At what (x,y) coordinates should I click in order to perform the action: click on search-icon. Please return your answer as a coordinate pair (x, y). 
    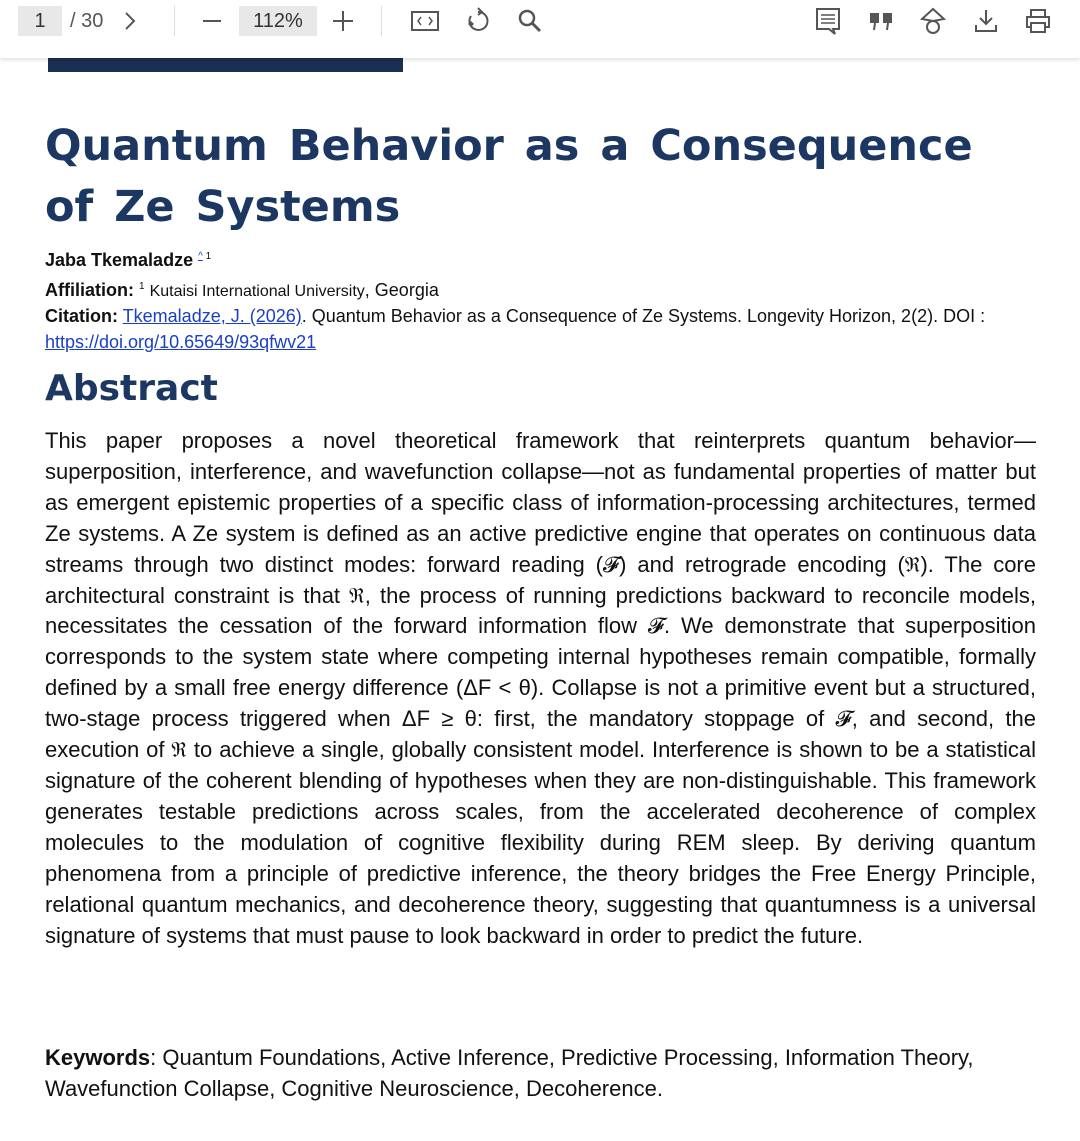
    Looking at the image, I should click on (530, 21).